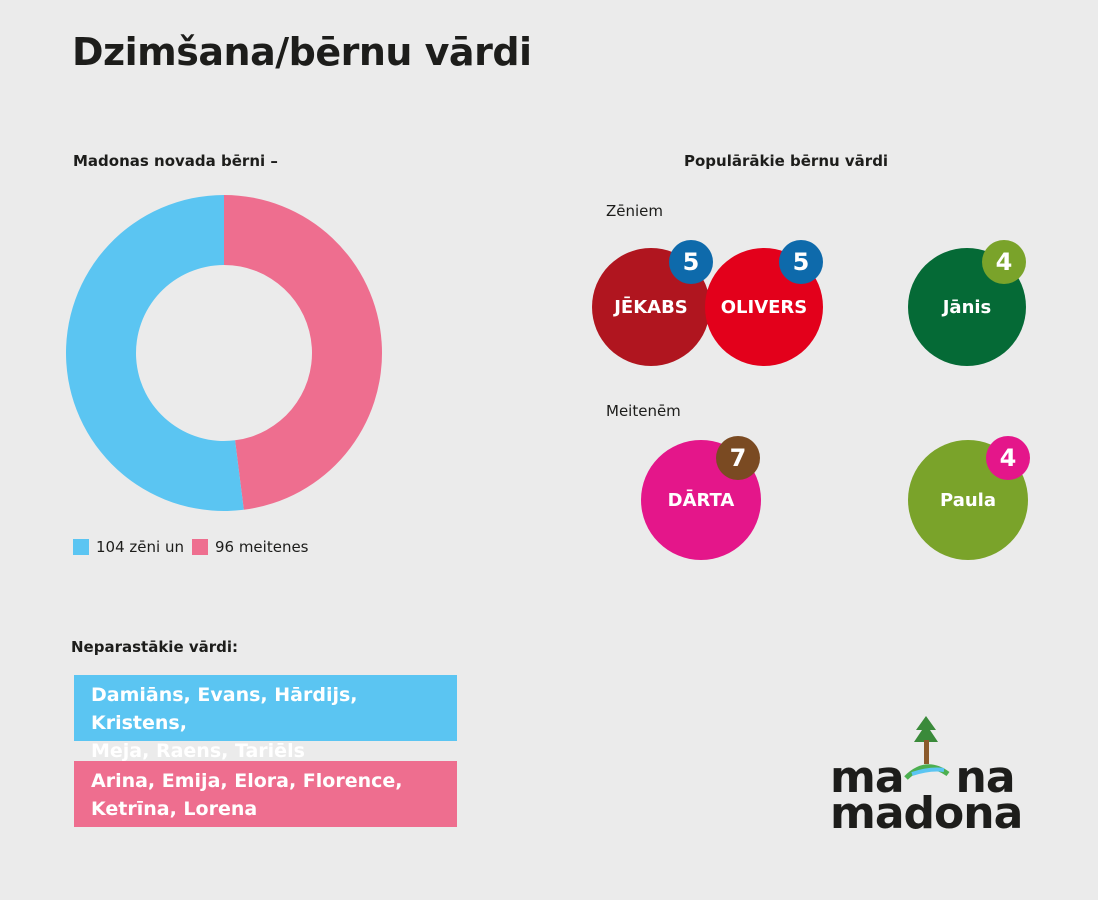 The width and height of the screenshot is (1098, 900). I want to click on name-bubble-paula: Paula, so click(968, 500).